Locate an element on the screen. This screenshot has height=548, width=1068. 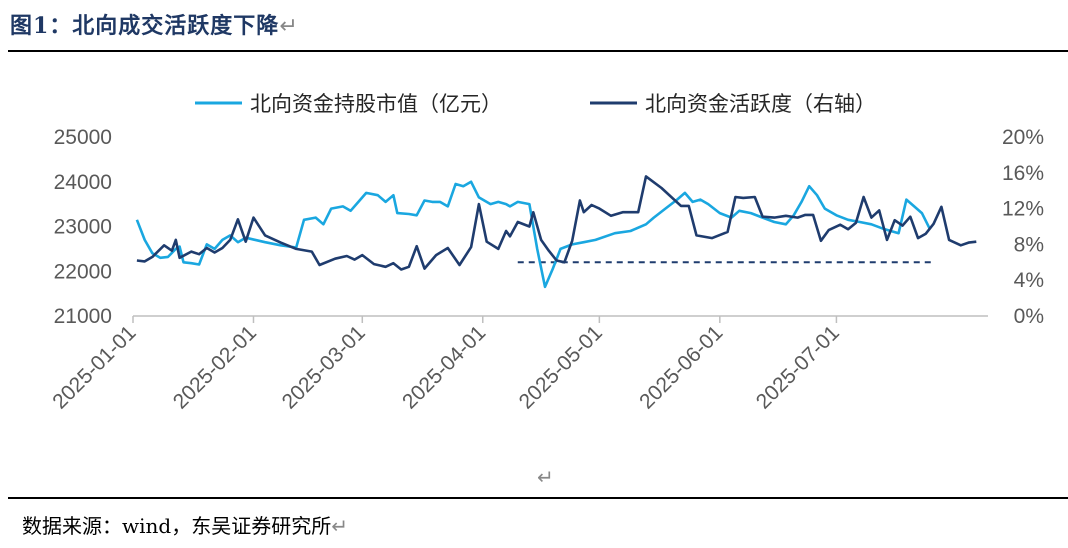
y-right-tick-label: 20% is located at coordinates (1023, 137).